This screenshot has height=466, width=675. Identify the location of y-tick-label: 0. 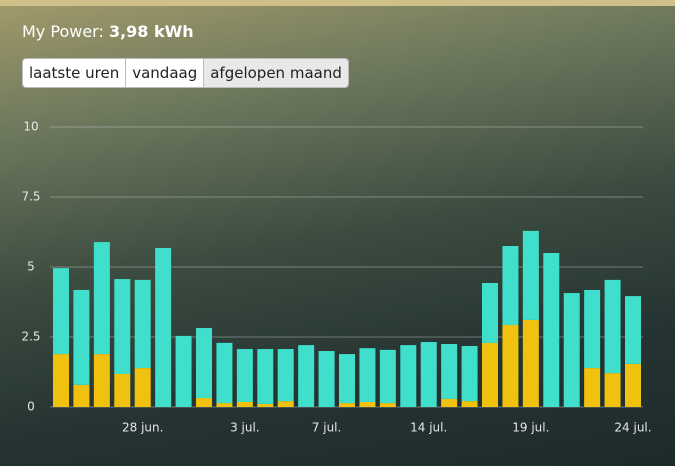
(31, 407).